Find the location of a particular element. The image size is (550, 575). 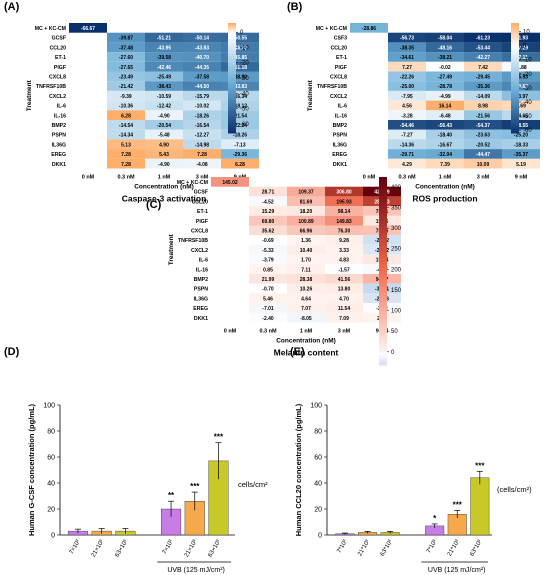

cell-value: -25.00 is located at coordinates (407, 87).